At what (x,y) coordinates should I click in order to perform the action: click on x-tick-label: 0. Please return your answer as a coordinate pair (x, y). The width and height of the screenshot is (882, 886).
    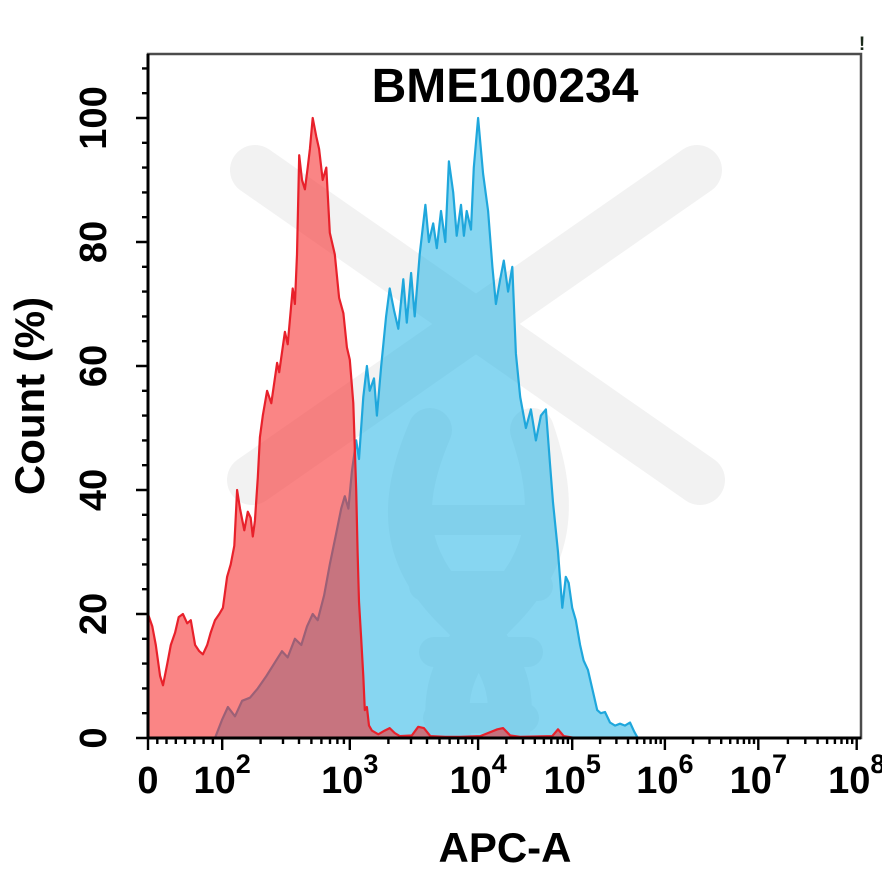
    Looking at the image, I should click on (147, 781).